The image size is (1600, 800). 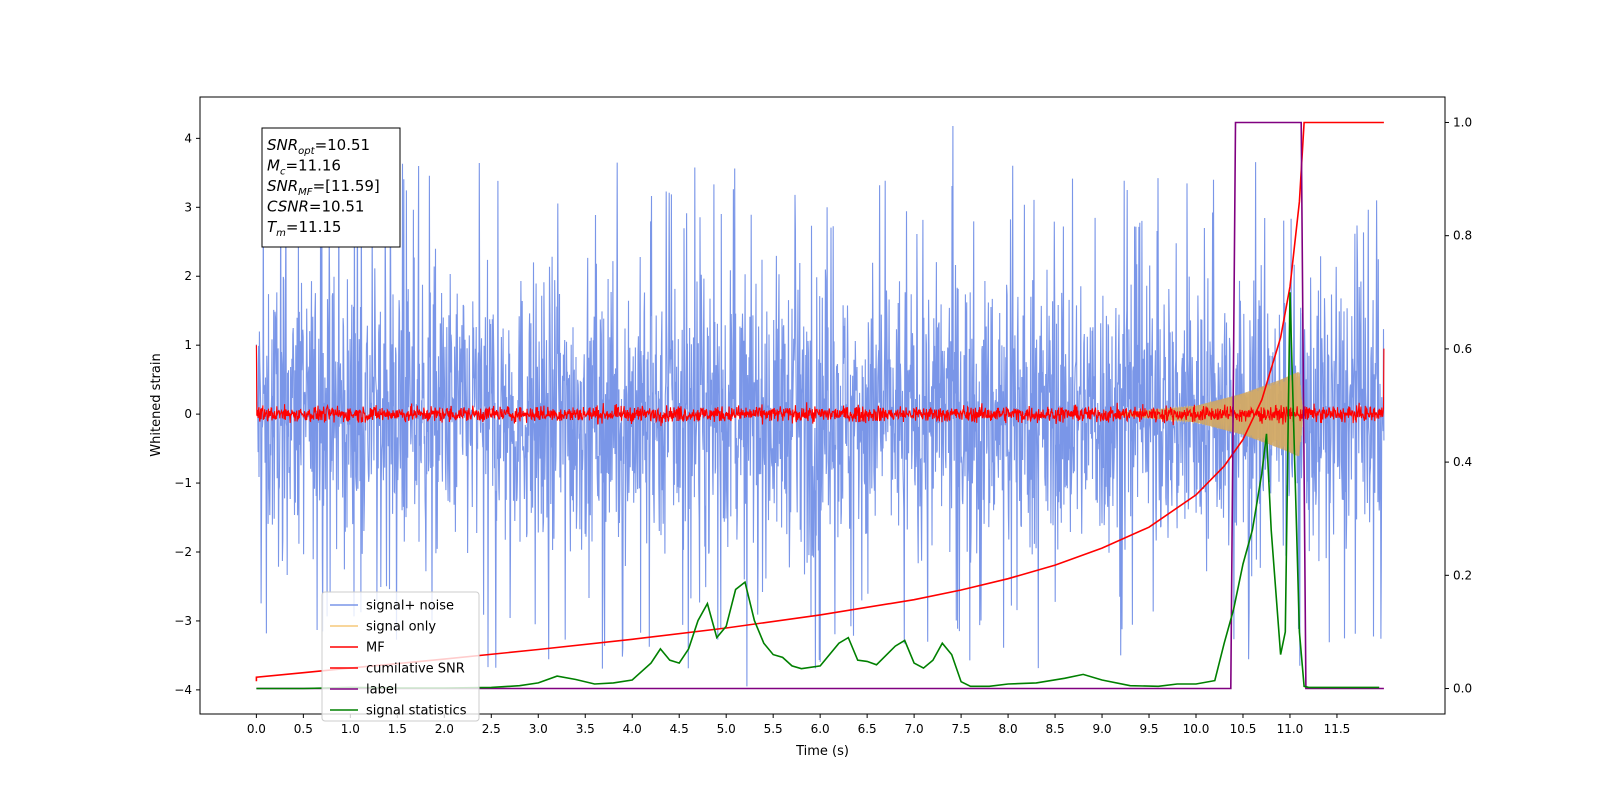 What do you see at coordinates (346, 186) in the screenshot?
I see `annotation-value: =[11.59]` at bounding box center [346, 186].